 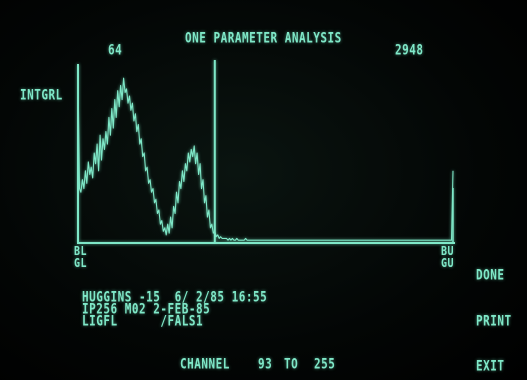 What do you see at coordinates (291, 363) in the screenshot?
I see `channel-to-word: TO` at bounding box center [291, 363].